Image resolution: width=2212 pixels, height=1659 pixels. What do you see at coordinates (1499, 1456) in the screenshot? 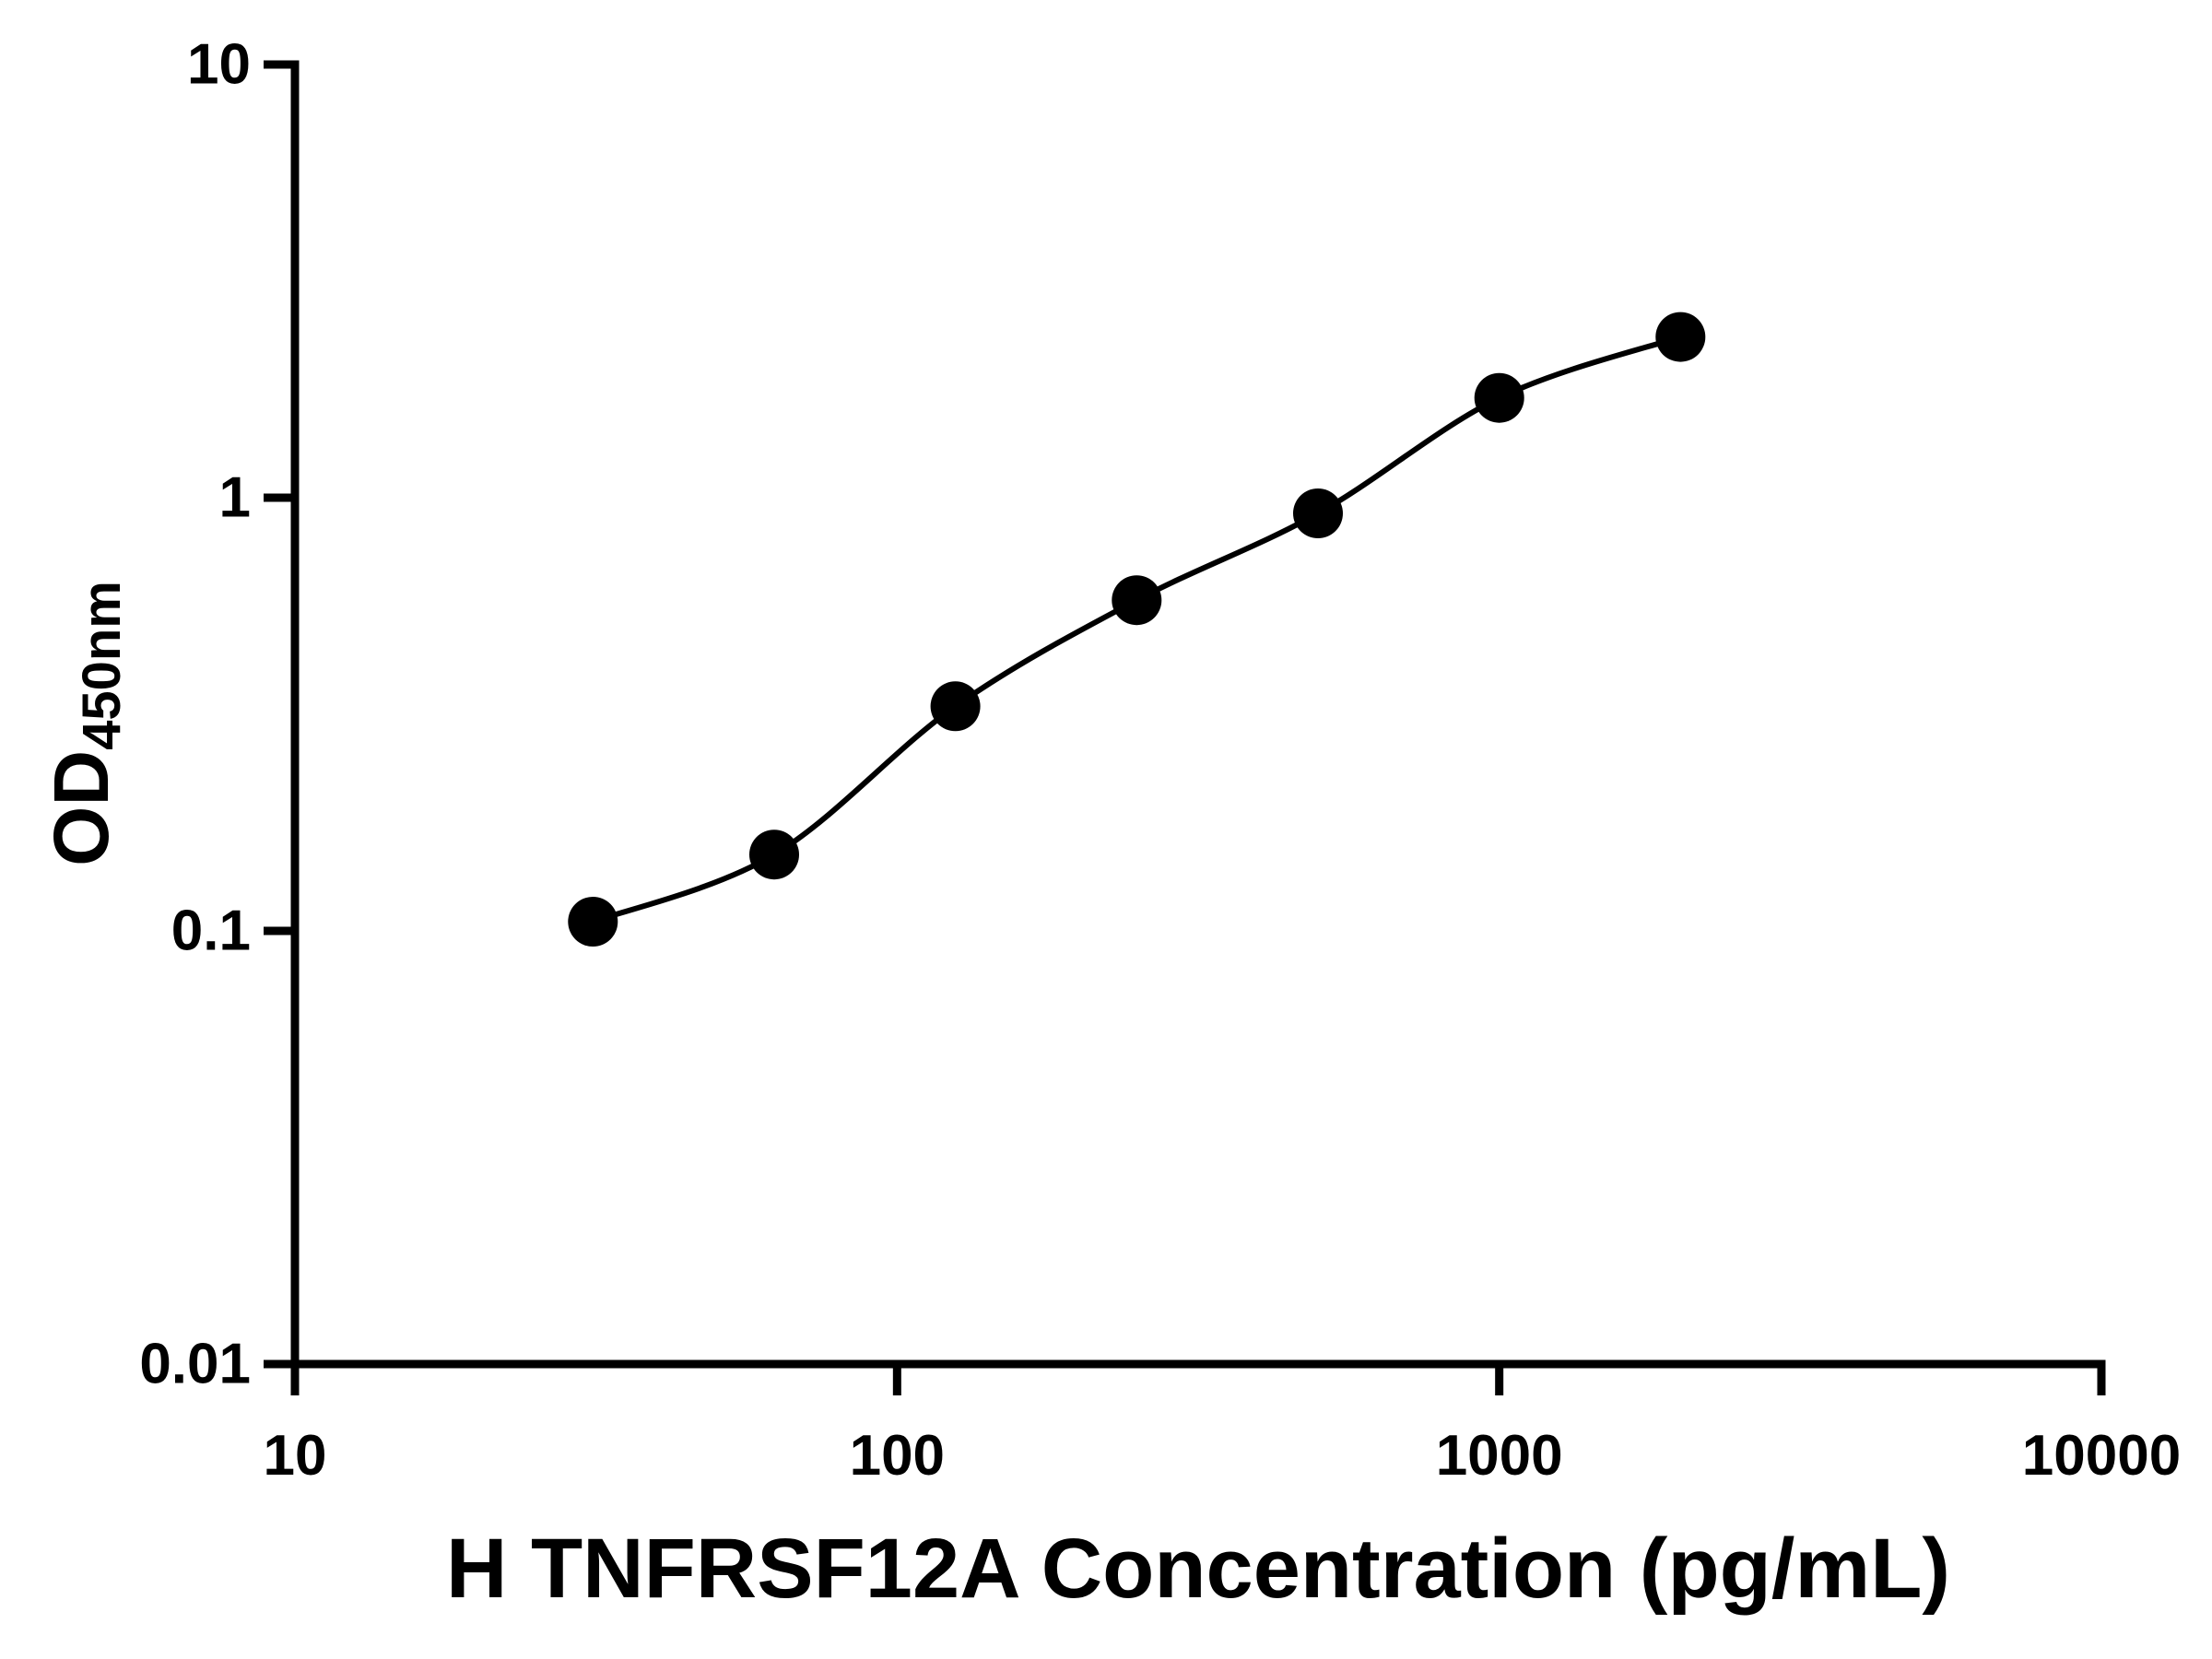
I see `x-tick-label: 1000` at bounding box center [1499, 1456].